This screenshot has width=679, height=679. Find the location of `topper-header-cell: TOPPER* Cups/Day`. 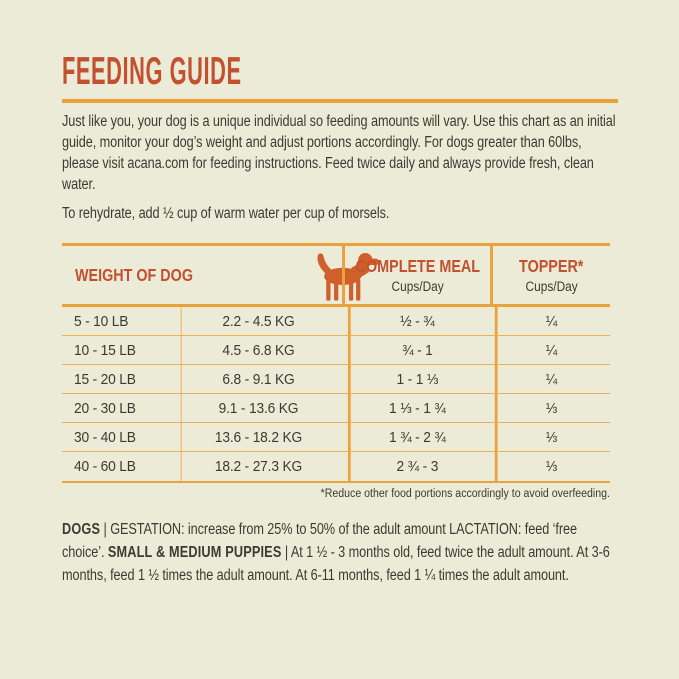

topper-header-cell: TOPPER* Cups/Day is located at coordinates (550, 275).